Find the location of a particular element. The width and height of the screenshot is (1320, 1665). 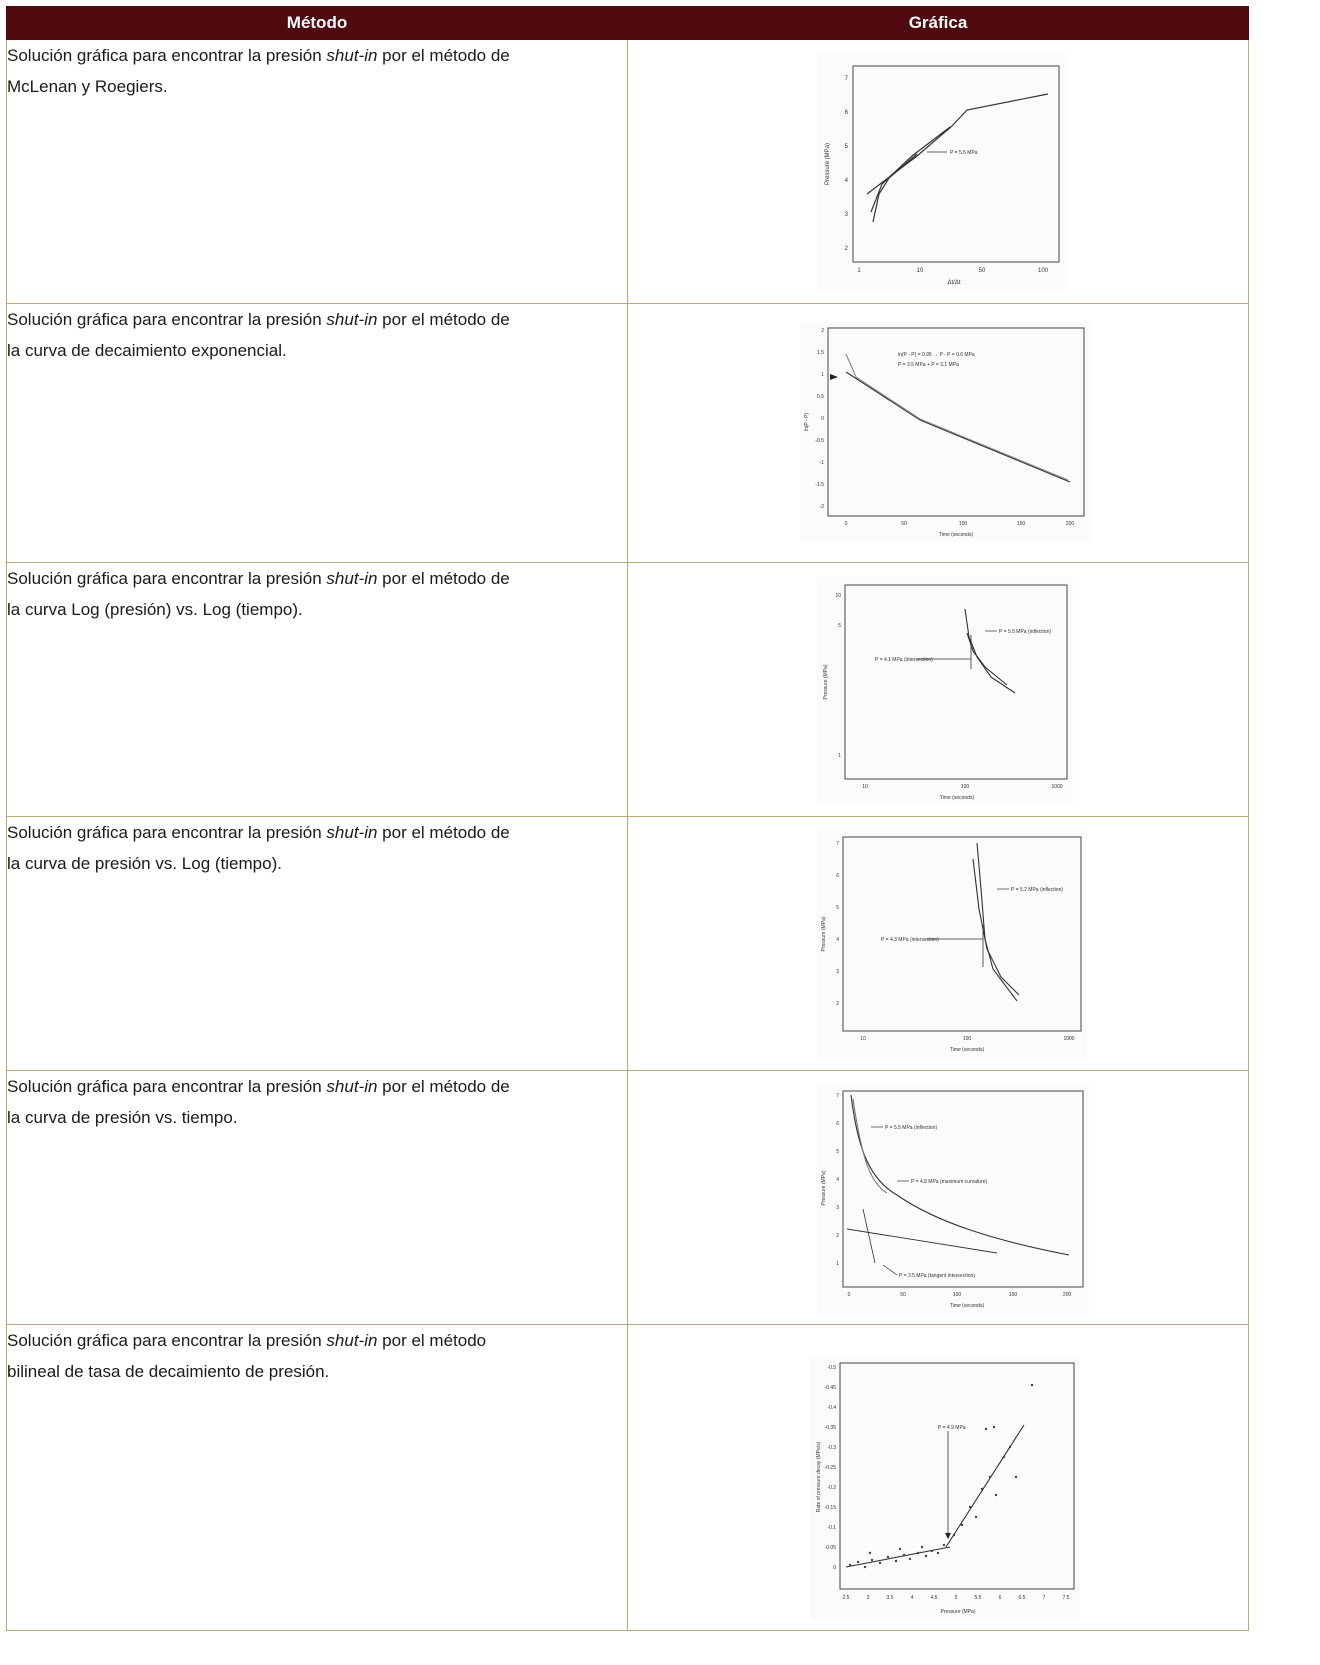

header-row: Método Gráfica is located at coordinates (627, 23).